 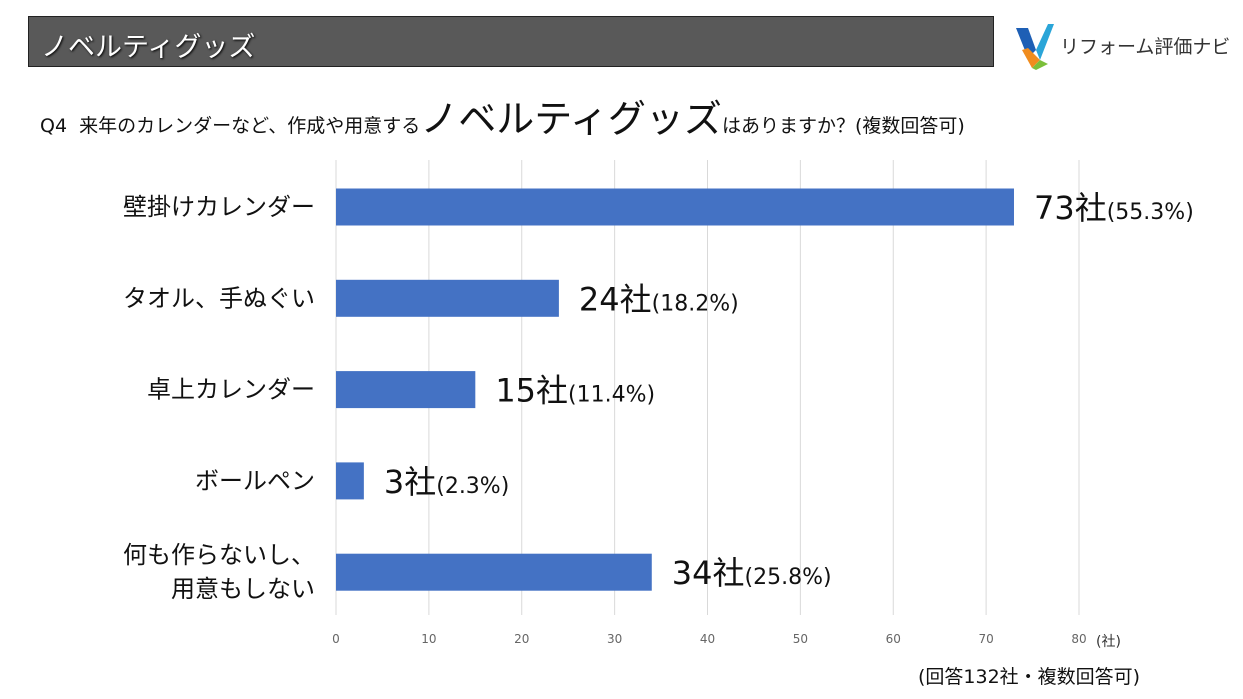 I want to click on data-label: 73社(55.3%), so click(x=1114, y=208).